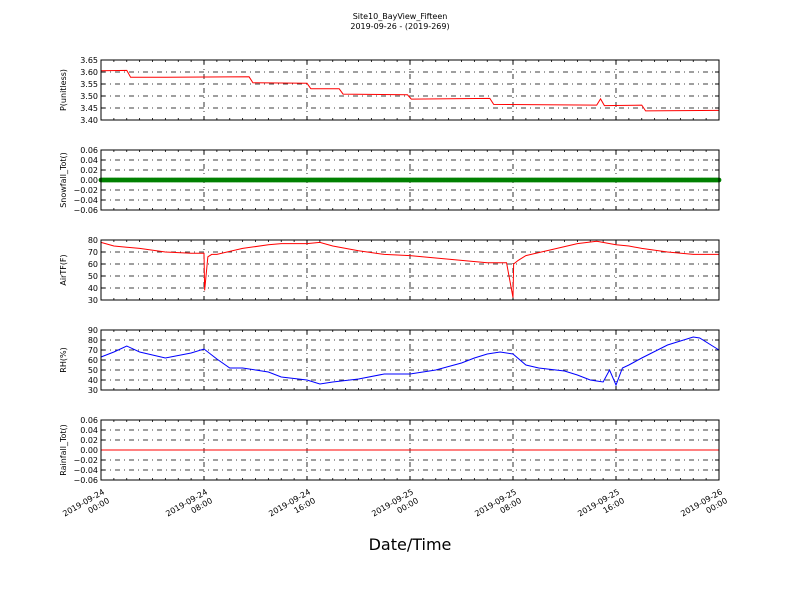 This screenshot has width=800, height=600. I want to click on y-axis-label: Rainfall_Tot(), so click(63, 450).